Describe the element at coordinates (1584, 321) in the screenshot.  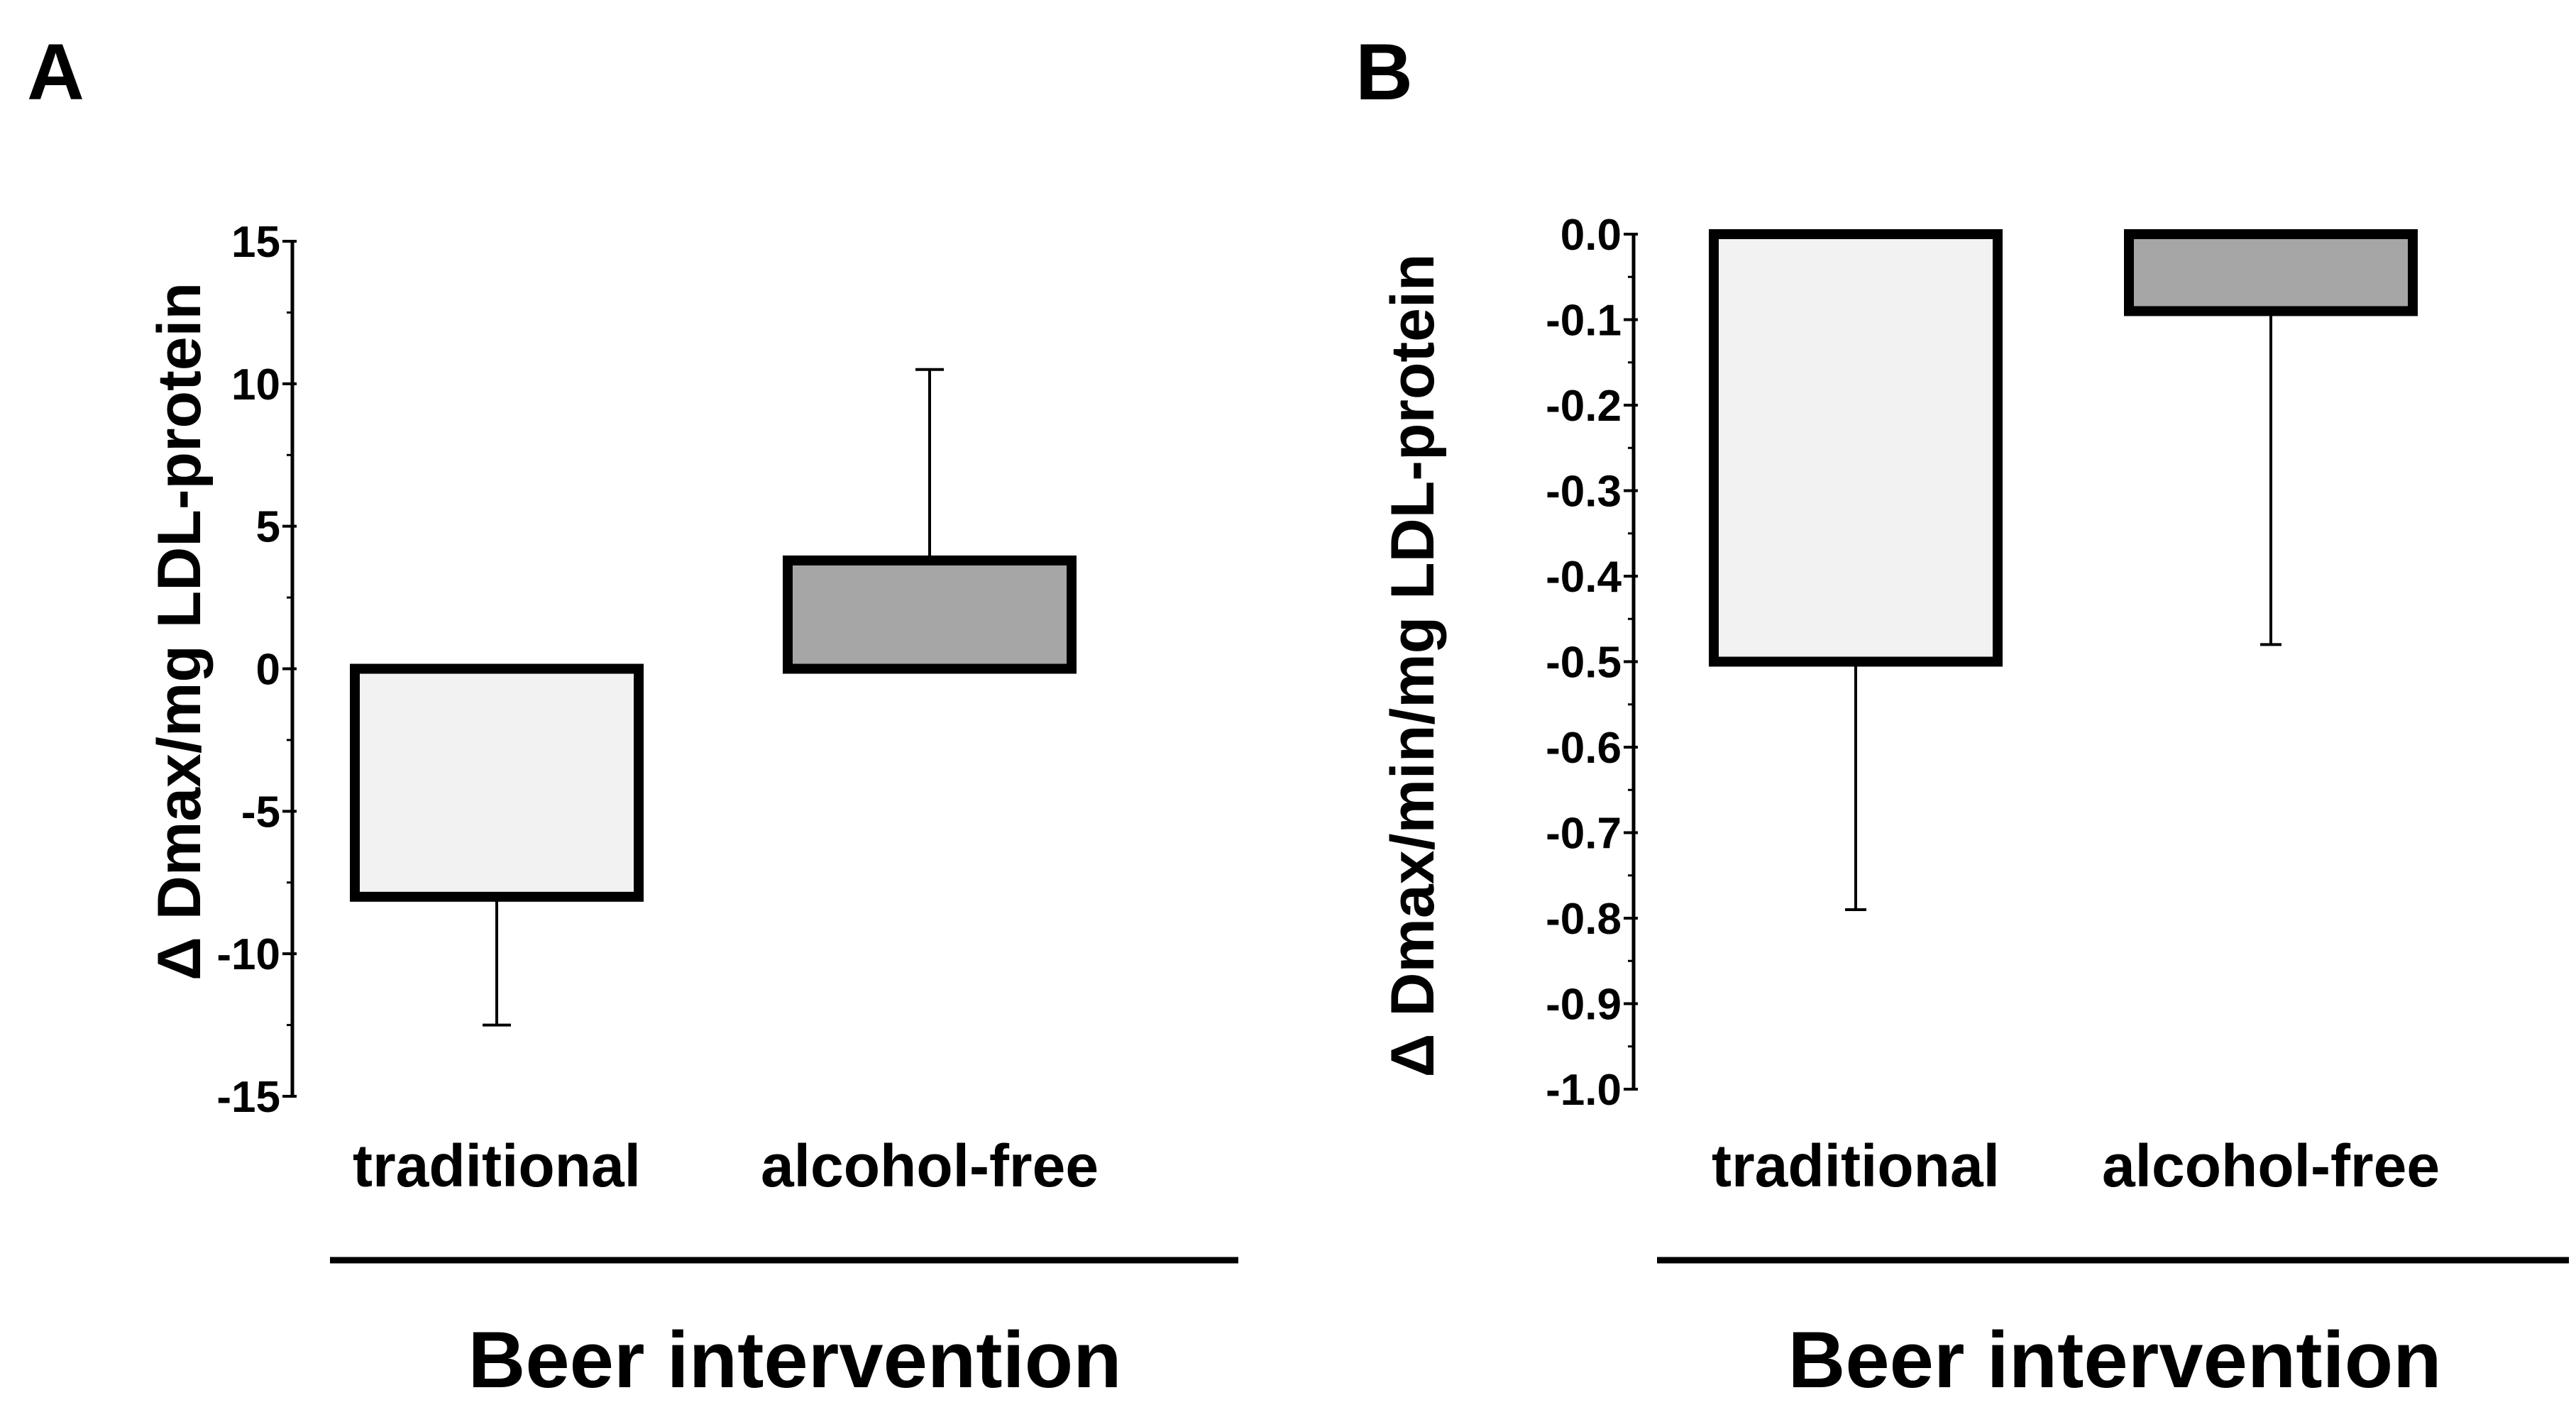
I see `panel-b-y-tick-label: -0.1` at that location.